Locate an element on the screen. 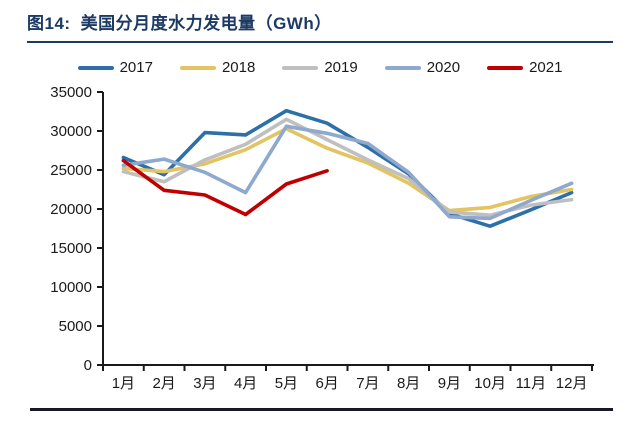 The height and width of the screenshot is (422, 640). x-axis-label: 12月 is located at coordinates (572, 383).